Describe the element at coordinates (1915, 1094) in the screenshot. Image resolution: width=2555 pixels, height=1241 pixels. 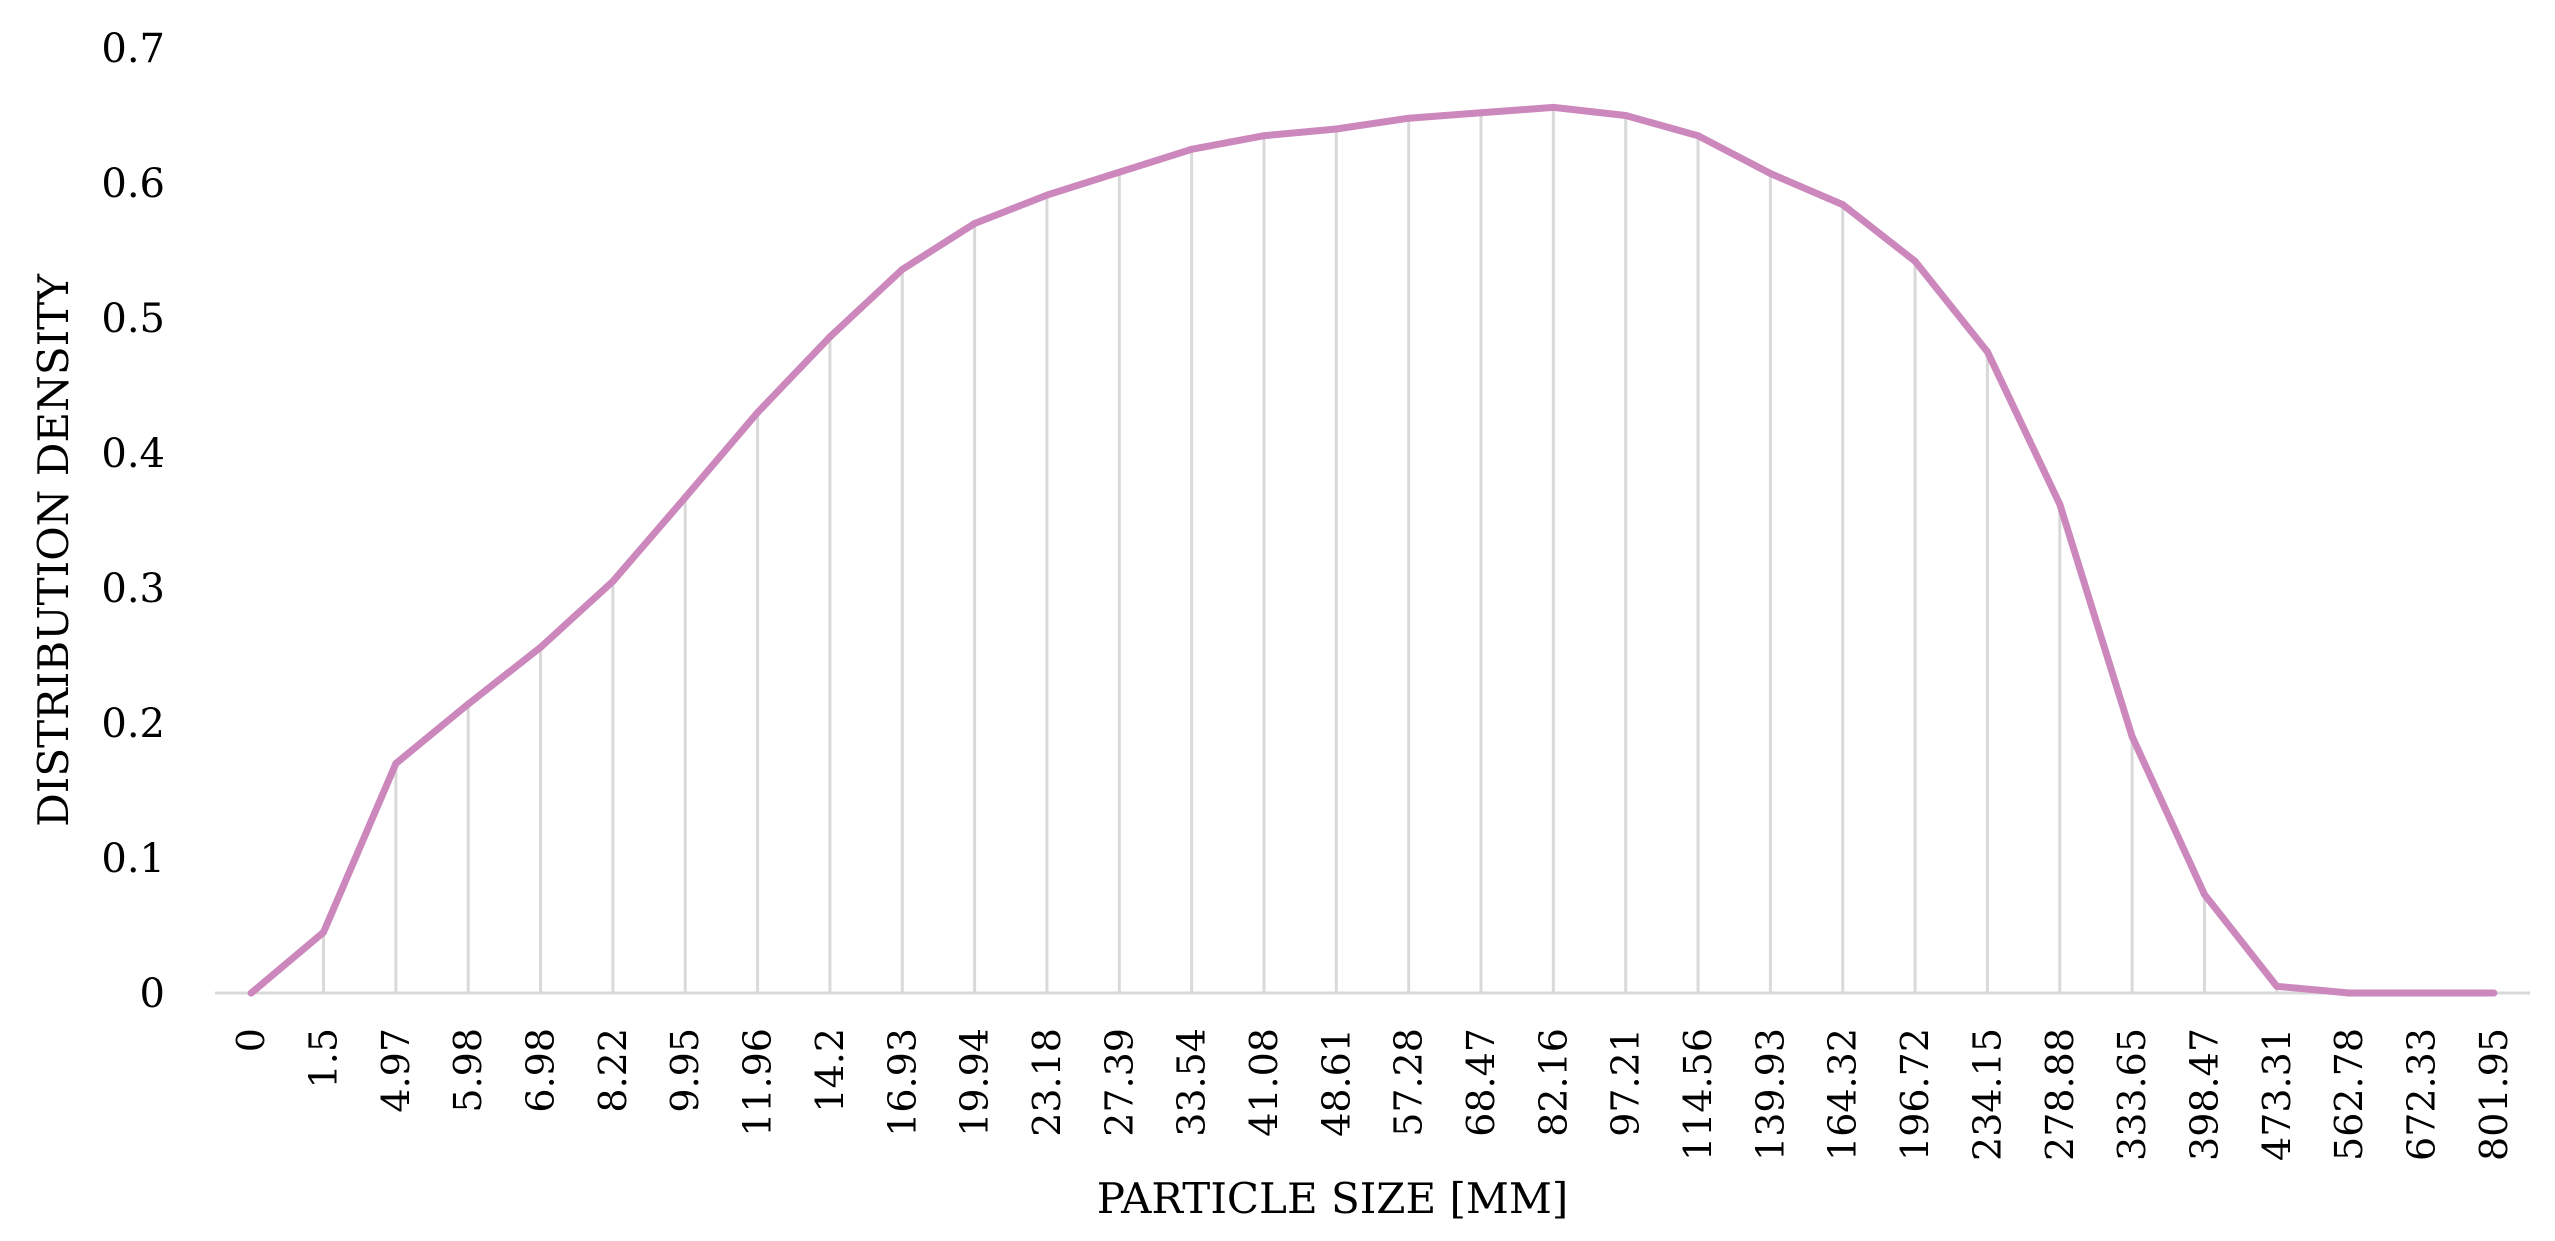
I see `x-tick-label: 196.72` at that location.